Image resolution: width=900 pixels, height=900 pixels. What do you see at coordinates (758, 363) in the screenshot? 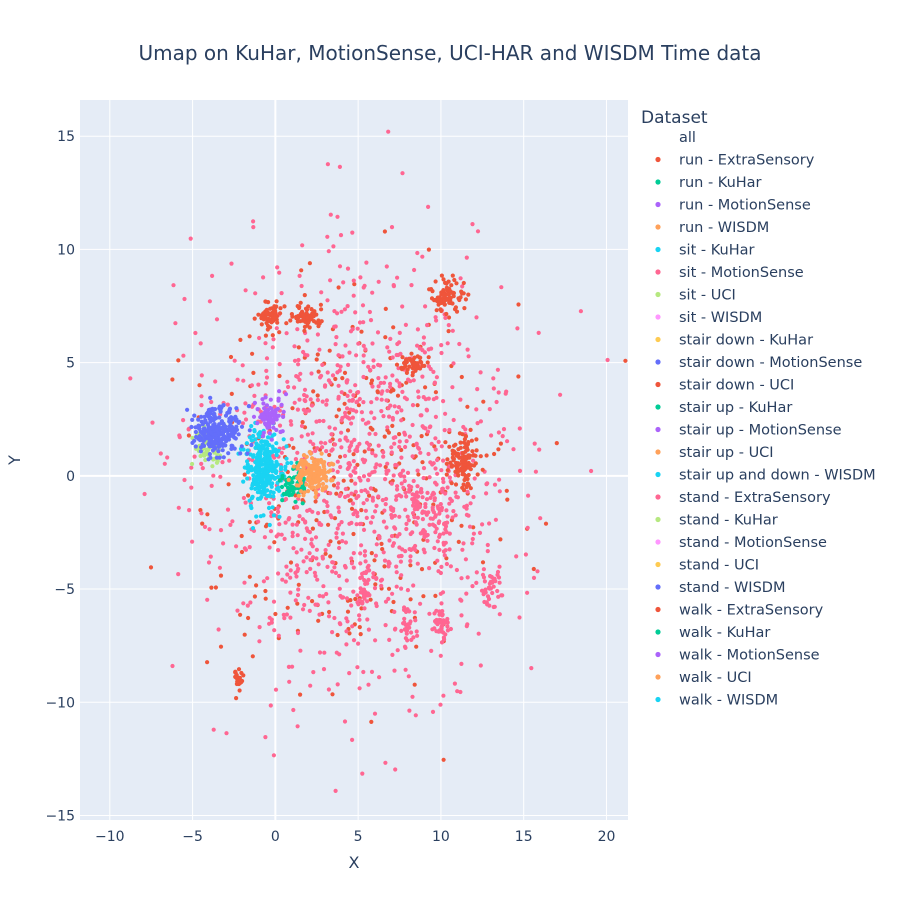
I see `legend-entry: stair down - MotionSense` at bounding box center [758, 363].